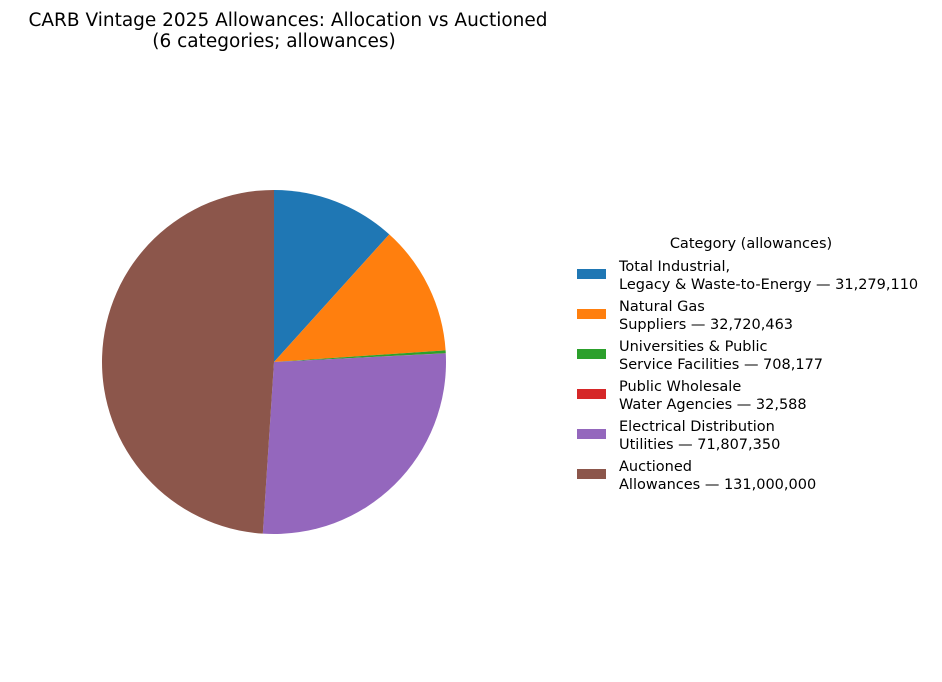  I want to click on legend-label-5-line-2: Allowances — 131,000,000, so click(717, 485).